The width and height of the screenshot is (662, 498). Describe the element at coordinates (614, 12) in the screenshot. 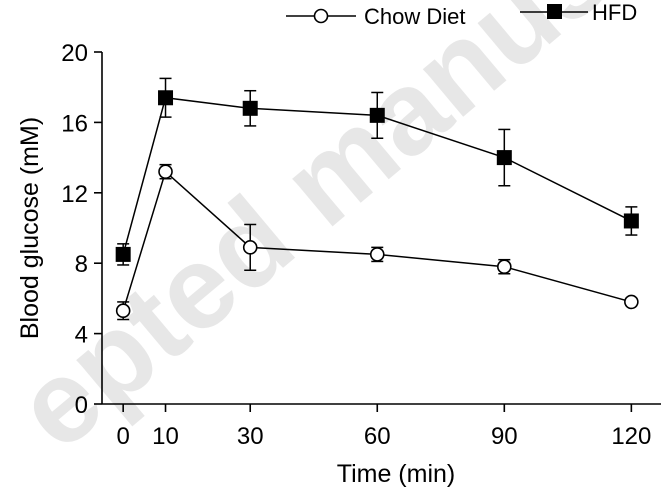

I see `legend-label-hfd: HFD` at that location.